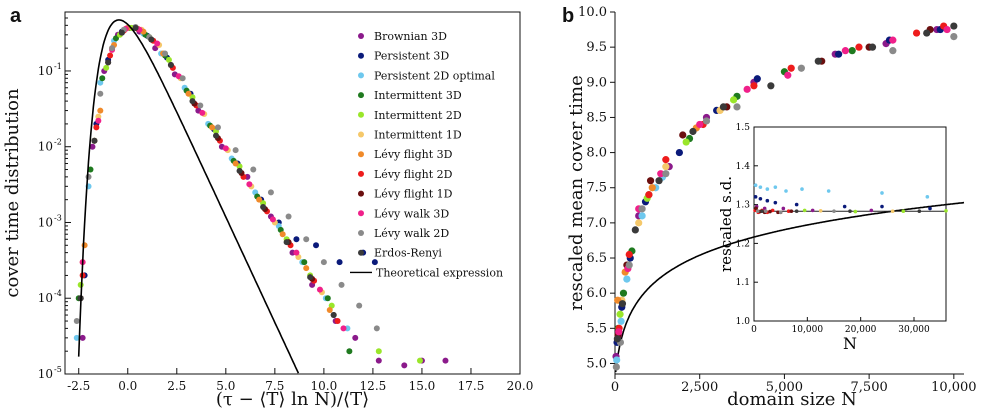  I want to click on panel-b-y-tick-label: 5.5, so click(596, 328).